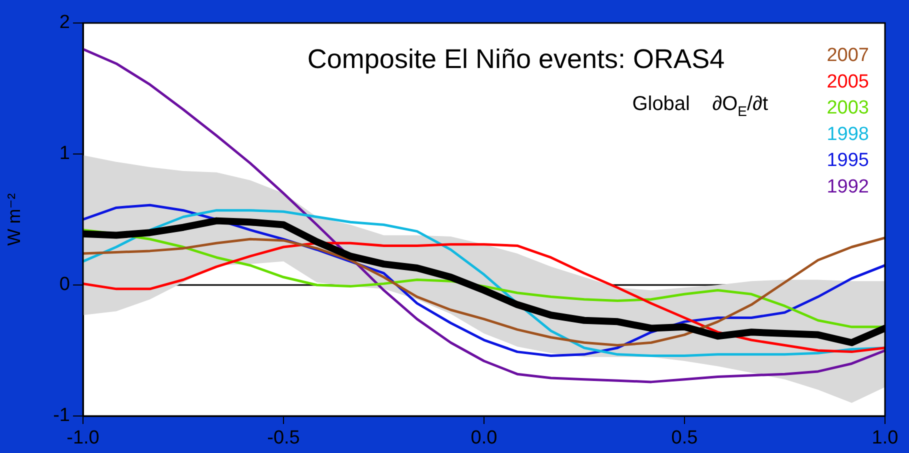 The image size is (909, 453). What do you see at coordinates (684, 438) in the screenshot?
I see `x-tick-label: 0.5` at bounding box center [684, 438].